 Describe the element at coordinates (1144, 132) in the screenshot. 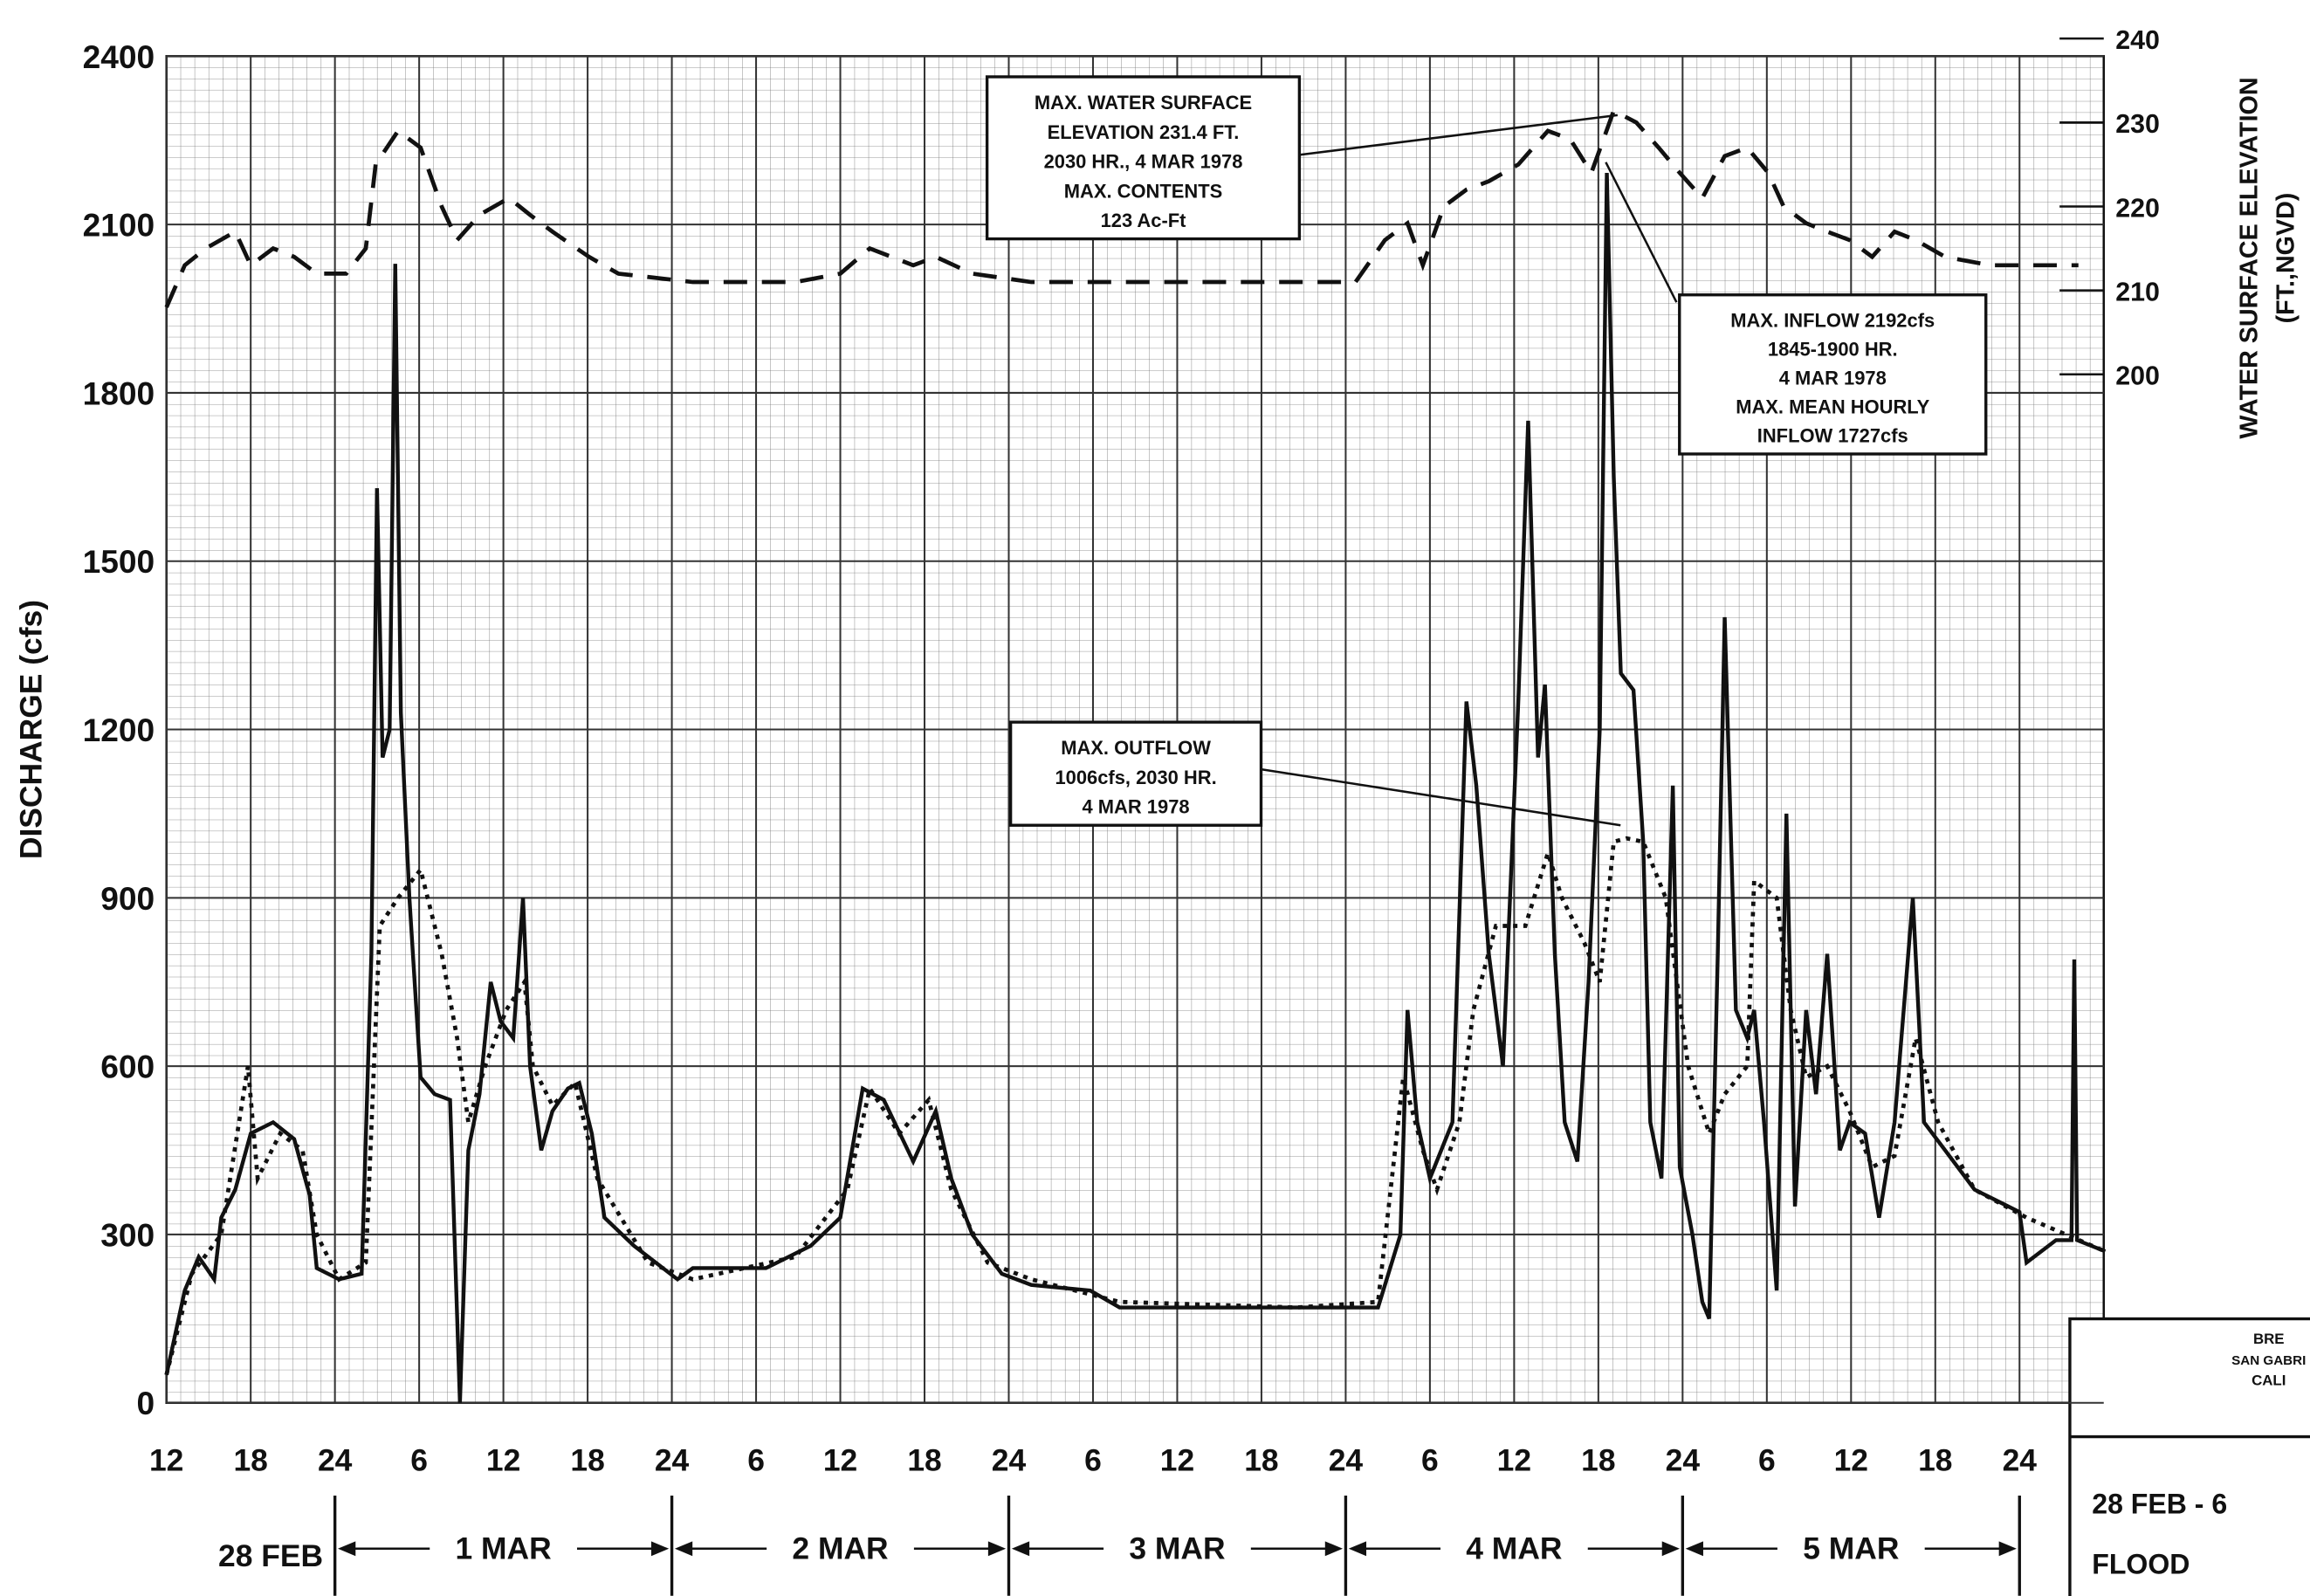

I see `annotation-text: ELEVATION 231.4 FT.` at that location.